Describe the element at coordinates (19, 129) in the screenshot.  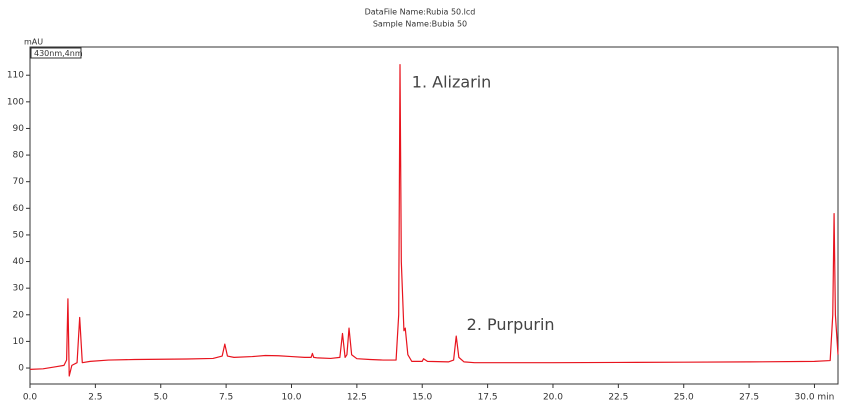
I see `y-tick-label: 90` at that location.